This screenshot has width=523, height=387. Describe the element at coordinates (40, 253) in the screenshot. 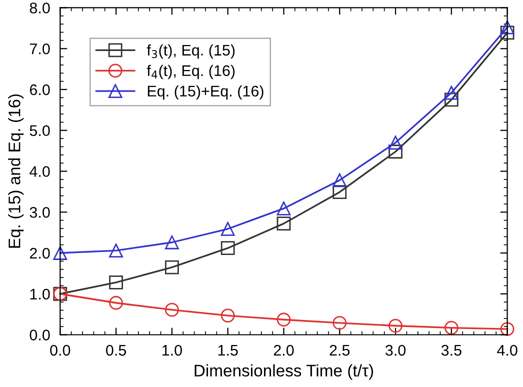

I see `y-tick-label: 2.0` at that location.